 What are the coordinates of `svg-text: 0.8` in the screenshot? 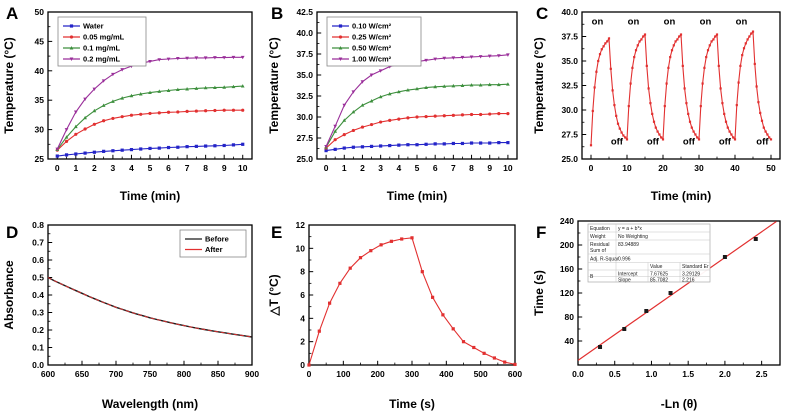 It's located at (38, 225).